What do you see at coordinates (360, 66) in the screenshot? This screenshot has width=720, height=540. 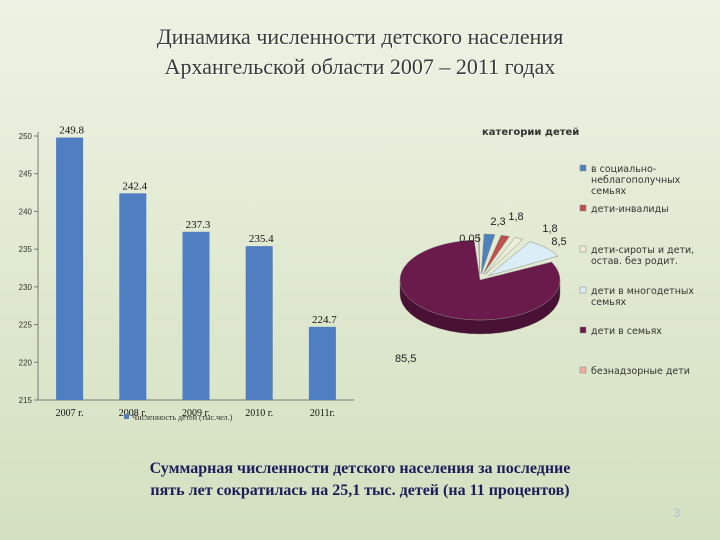 I see `title-line-2: Архангельской области 2007 – 2011 годах` at bounding box center [360, 66].